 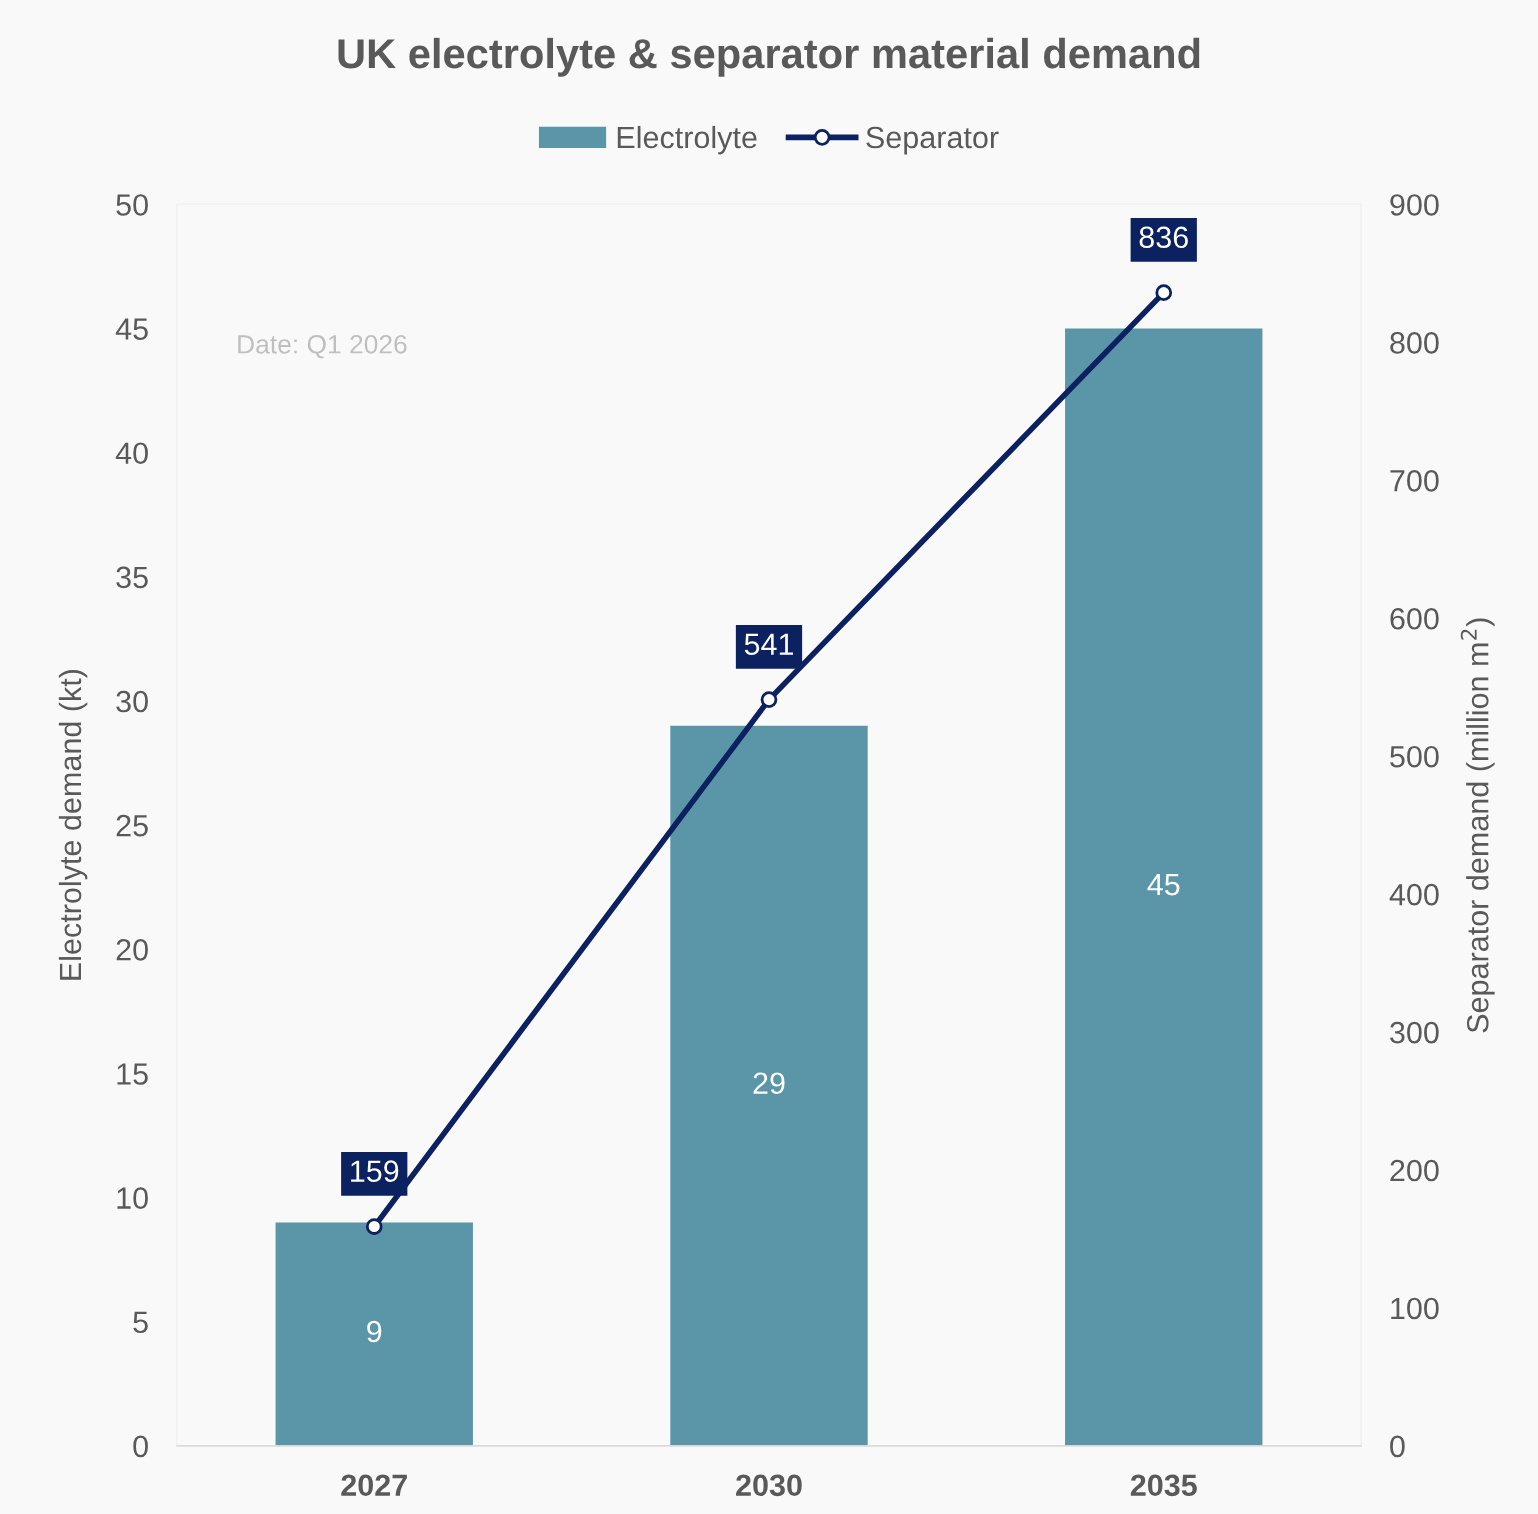 I want to click on y2-tick-label: 500, so click(x=1414, y=756).